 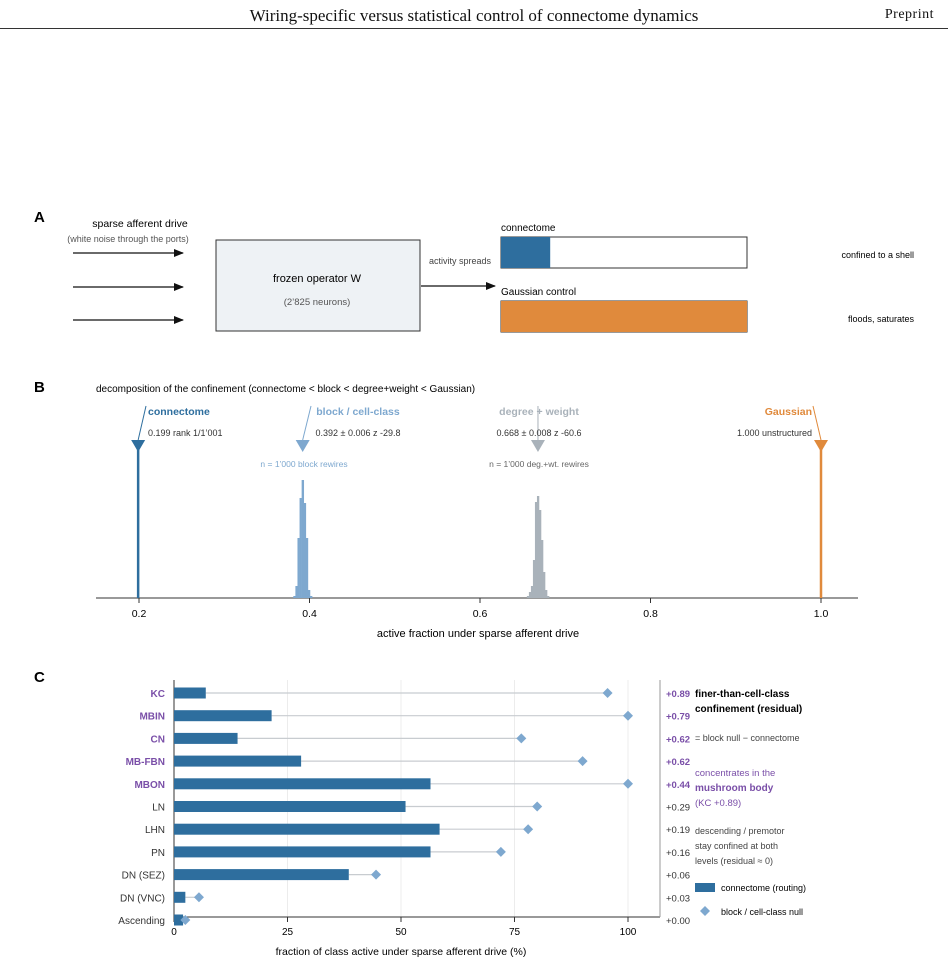 What do you see at coordinates (705, 911) in the screenshot?
I see `legend-block-swatch` at bounding box center [705, 911].